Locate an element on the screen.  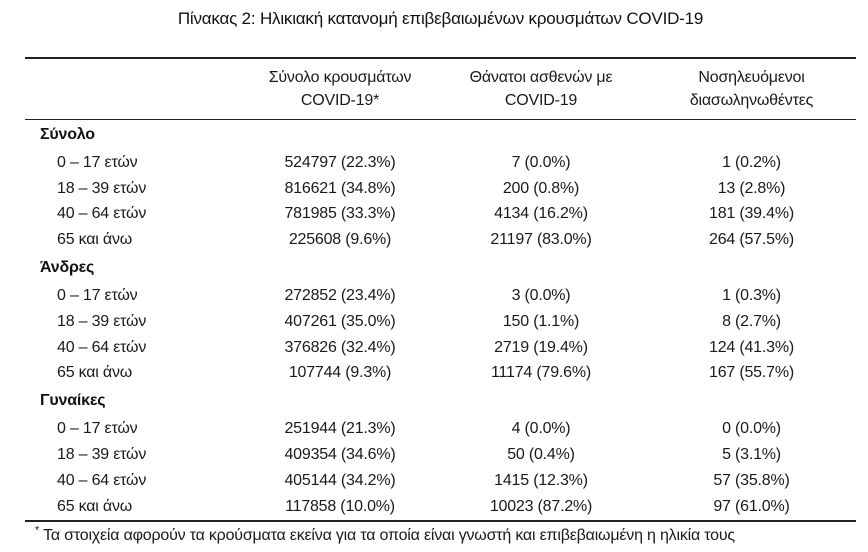
deaths-cell: 200 (0.8%) is located at coordinates (541, 188).